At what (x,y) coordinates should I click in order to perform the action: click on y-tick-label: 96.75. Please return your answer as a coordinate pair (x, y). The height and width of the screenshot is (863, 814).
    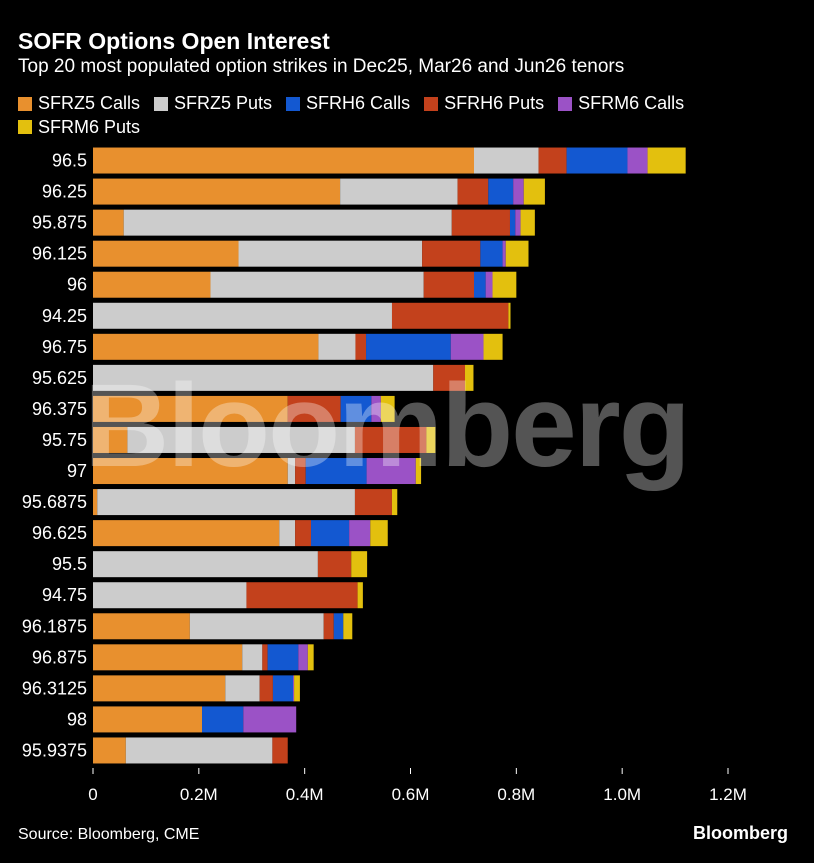
    Looking at the image, I should click on (64, 347).